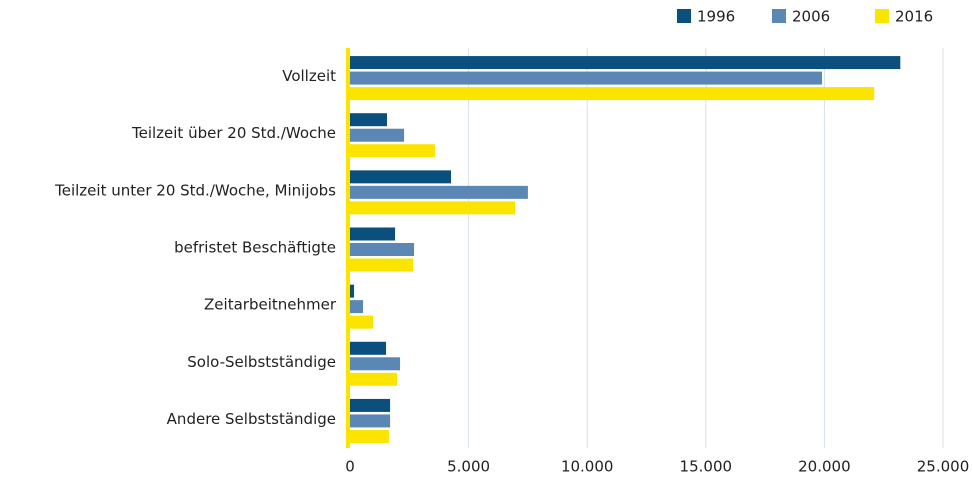  I want to click on x-tick-label: 5.000, so click(468, 467).